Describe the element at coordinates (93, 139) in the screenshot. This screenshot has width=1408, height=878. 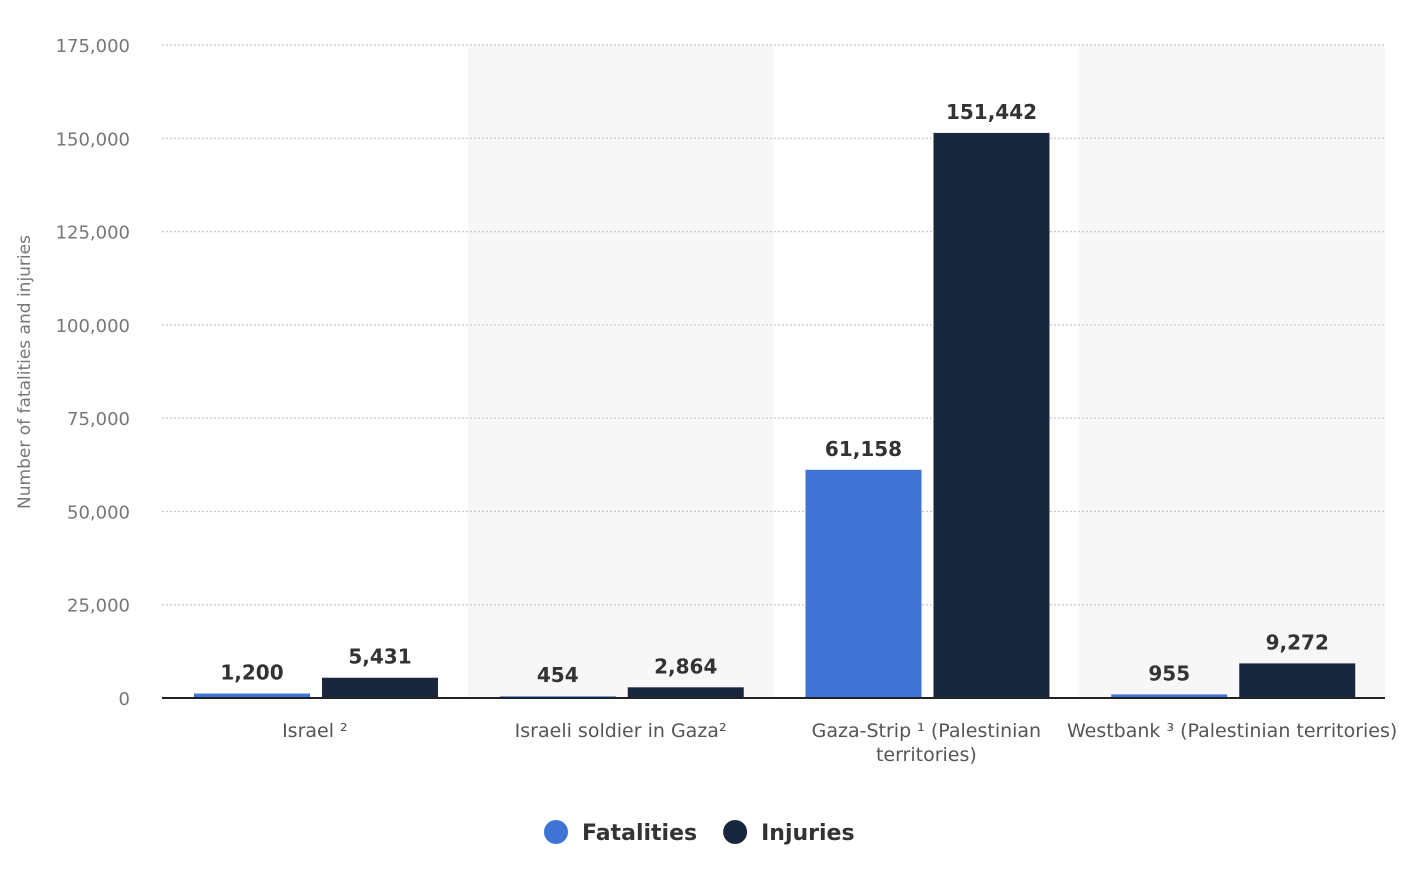
I see `y-tick-label: 150,000` at that location.